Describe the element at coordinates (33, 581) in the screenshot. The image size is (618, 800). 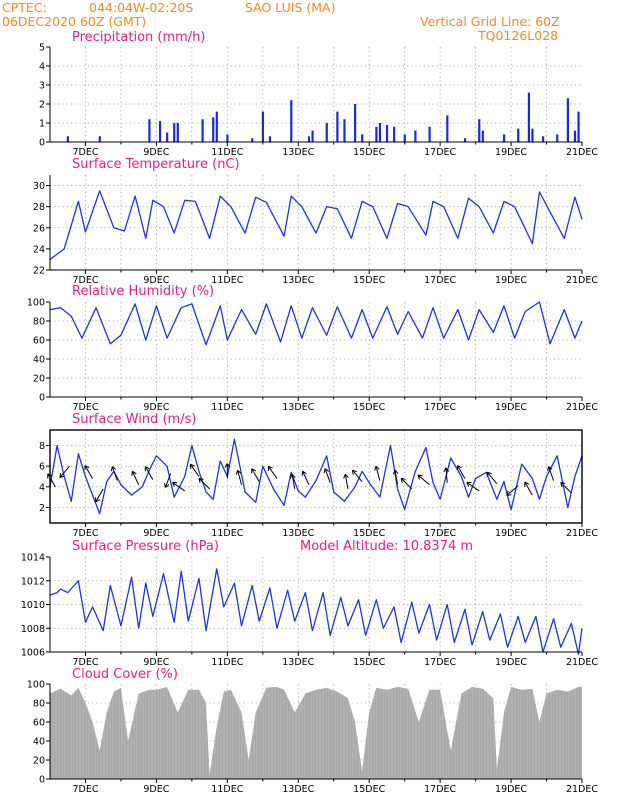
I see `y-tick-label: 1012` at that location.